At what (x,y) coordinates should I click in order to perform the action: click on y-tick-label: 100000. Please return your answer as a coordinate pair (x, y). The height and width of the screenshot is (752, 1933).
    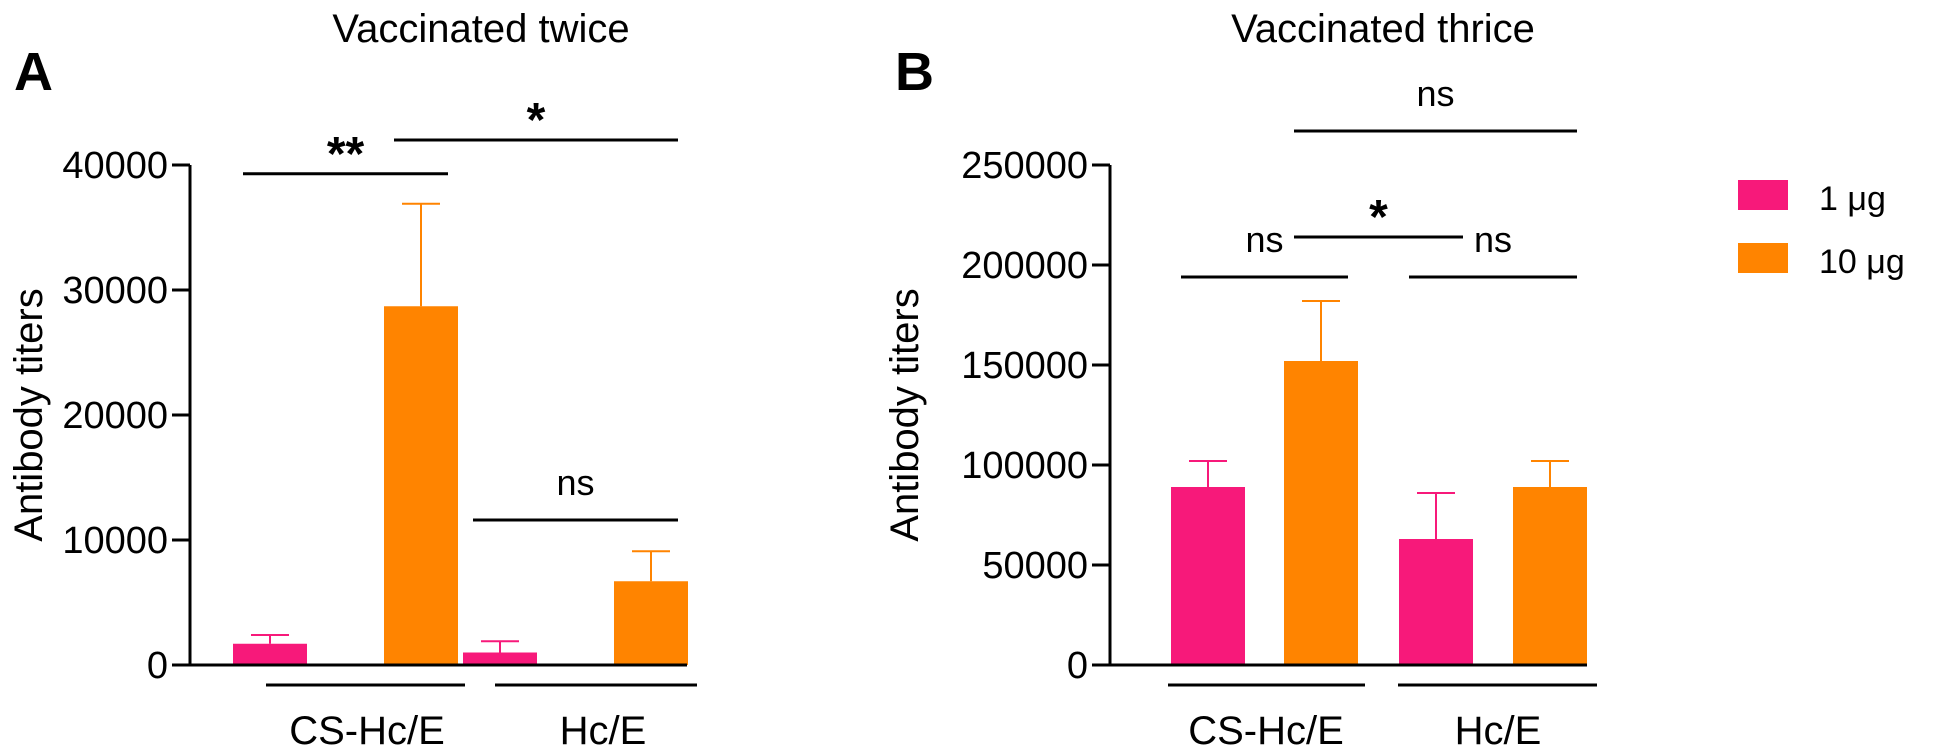
    Looking at the image, I should click on (1024, 466).